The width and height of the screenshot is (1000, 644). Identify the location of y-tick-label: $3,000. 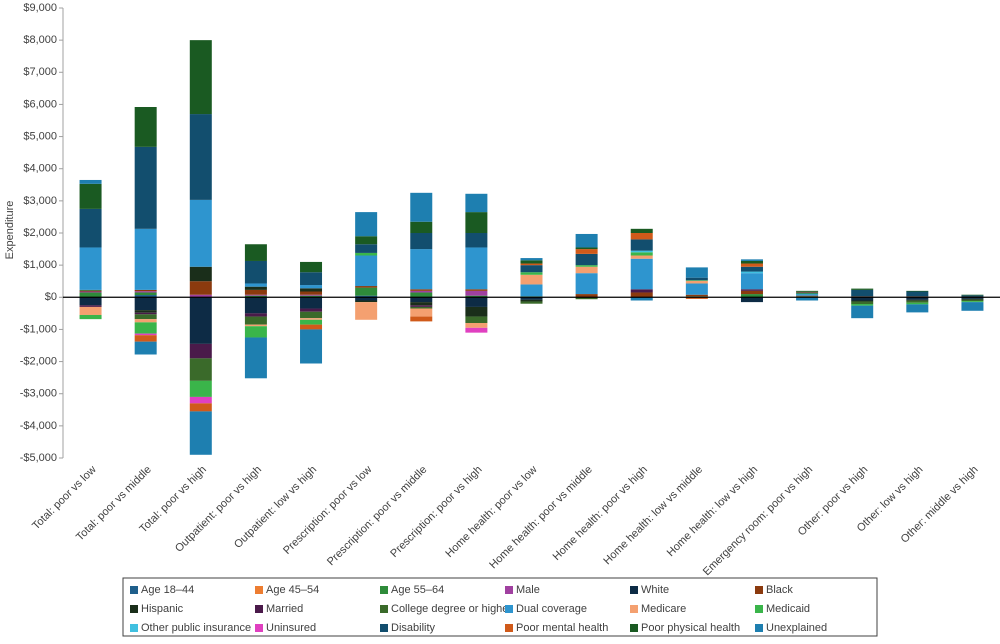
(40, 201).